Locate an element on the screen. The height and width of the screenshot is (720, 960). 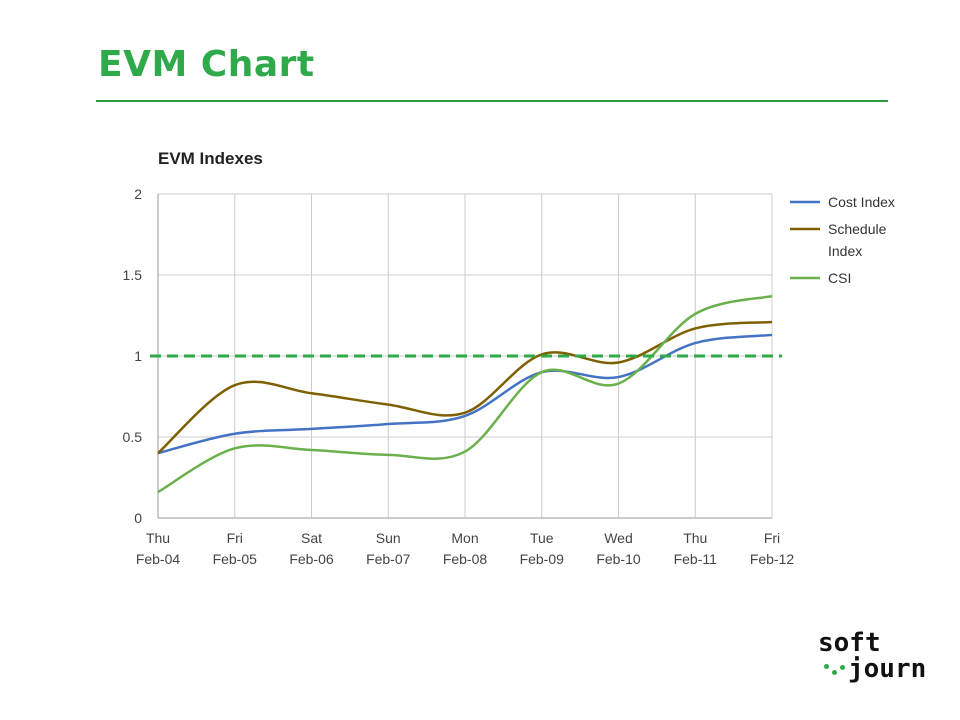
title-divider is located at coordinates (492, 101).